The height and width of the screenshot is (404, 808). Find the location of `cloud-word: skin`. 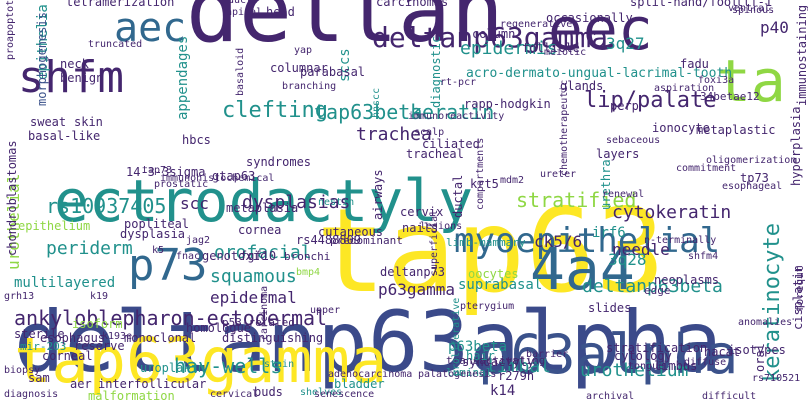

cloud-word: skin is located at coordinates (88, 122).